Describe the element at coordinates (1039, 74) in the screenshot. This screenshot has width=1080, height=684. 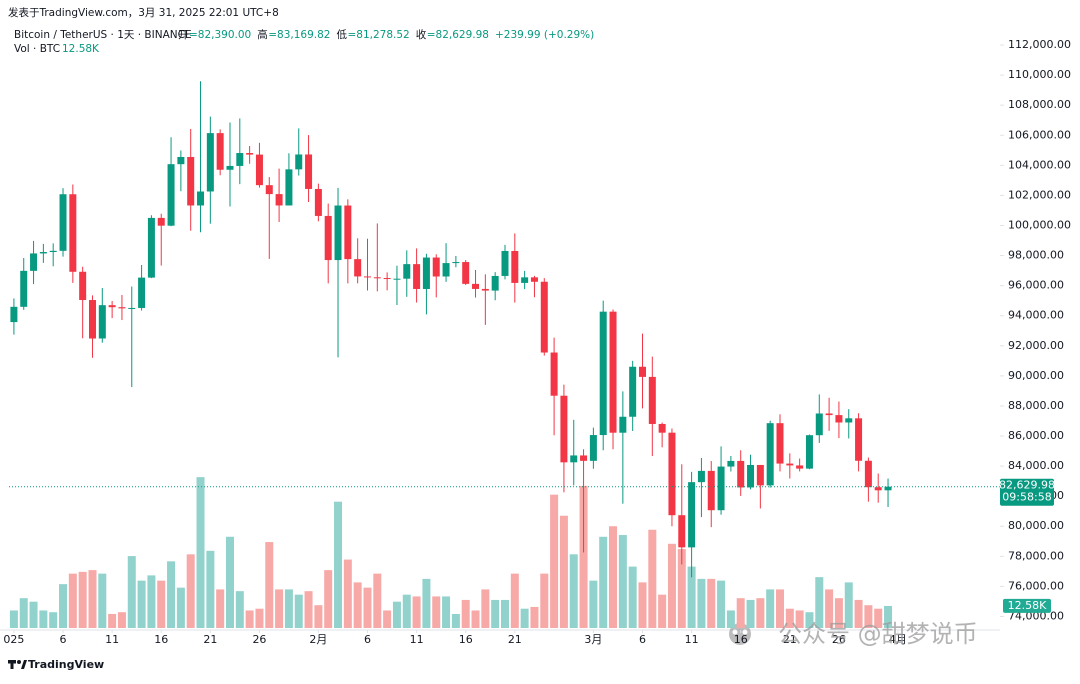
I see `y-tick-label: 110,000.00` at that location.